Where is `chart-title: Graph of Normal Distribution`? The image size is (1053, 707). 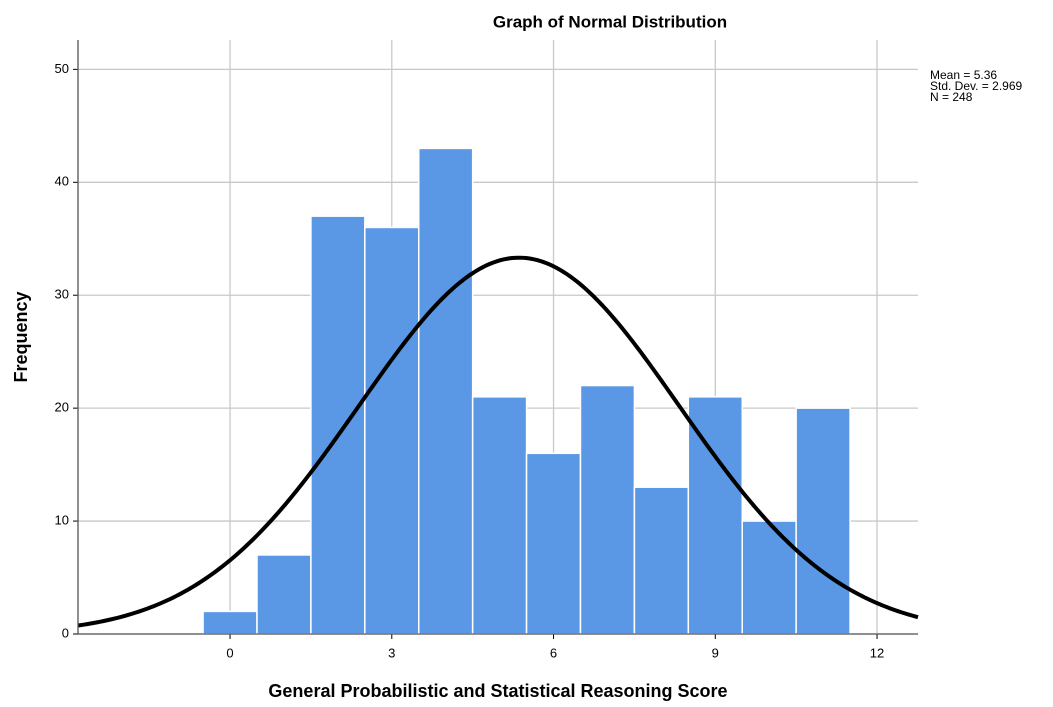
chart-title: Graph of Normal Distribution is located at coordinates (610, 21).